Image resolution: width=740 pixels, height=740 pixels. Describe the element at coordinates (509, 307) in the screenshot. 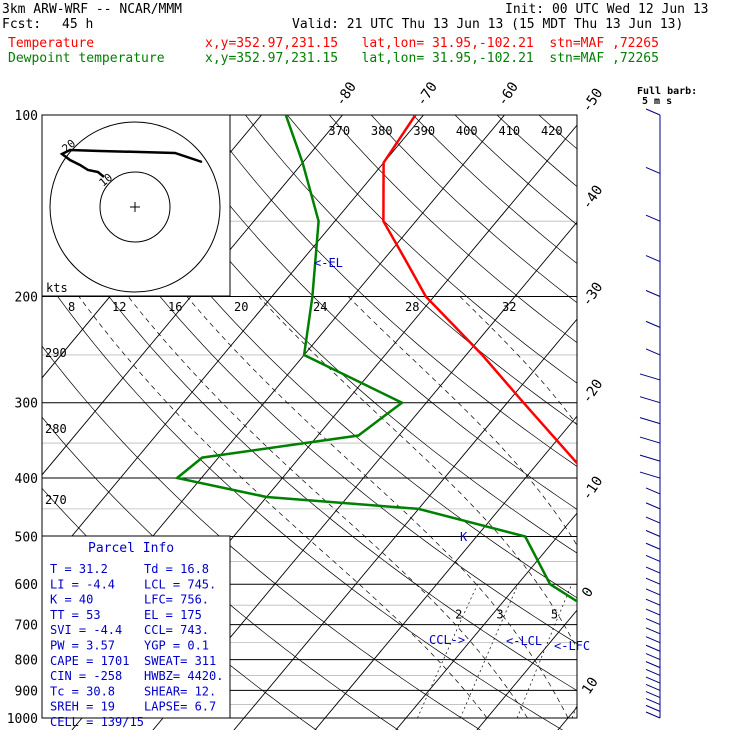

I see `theta-e-label: 32` at that location.